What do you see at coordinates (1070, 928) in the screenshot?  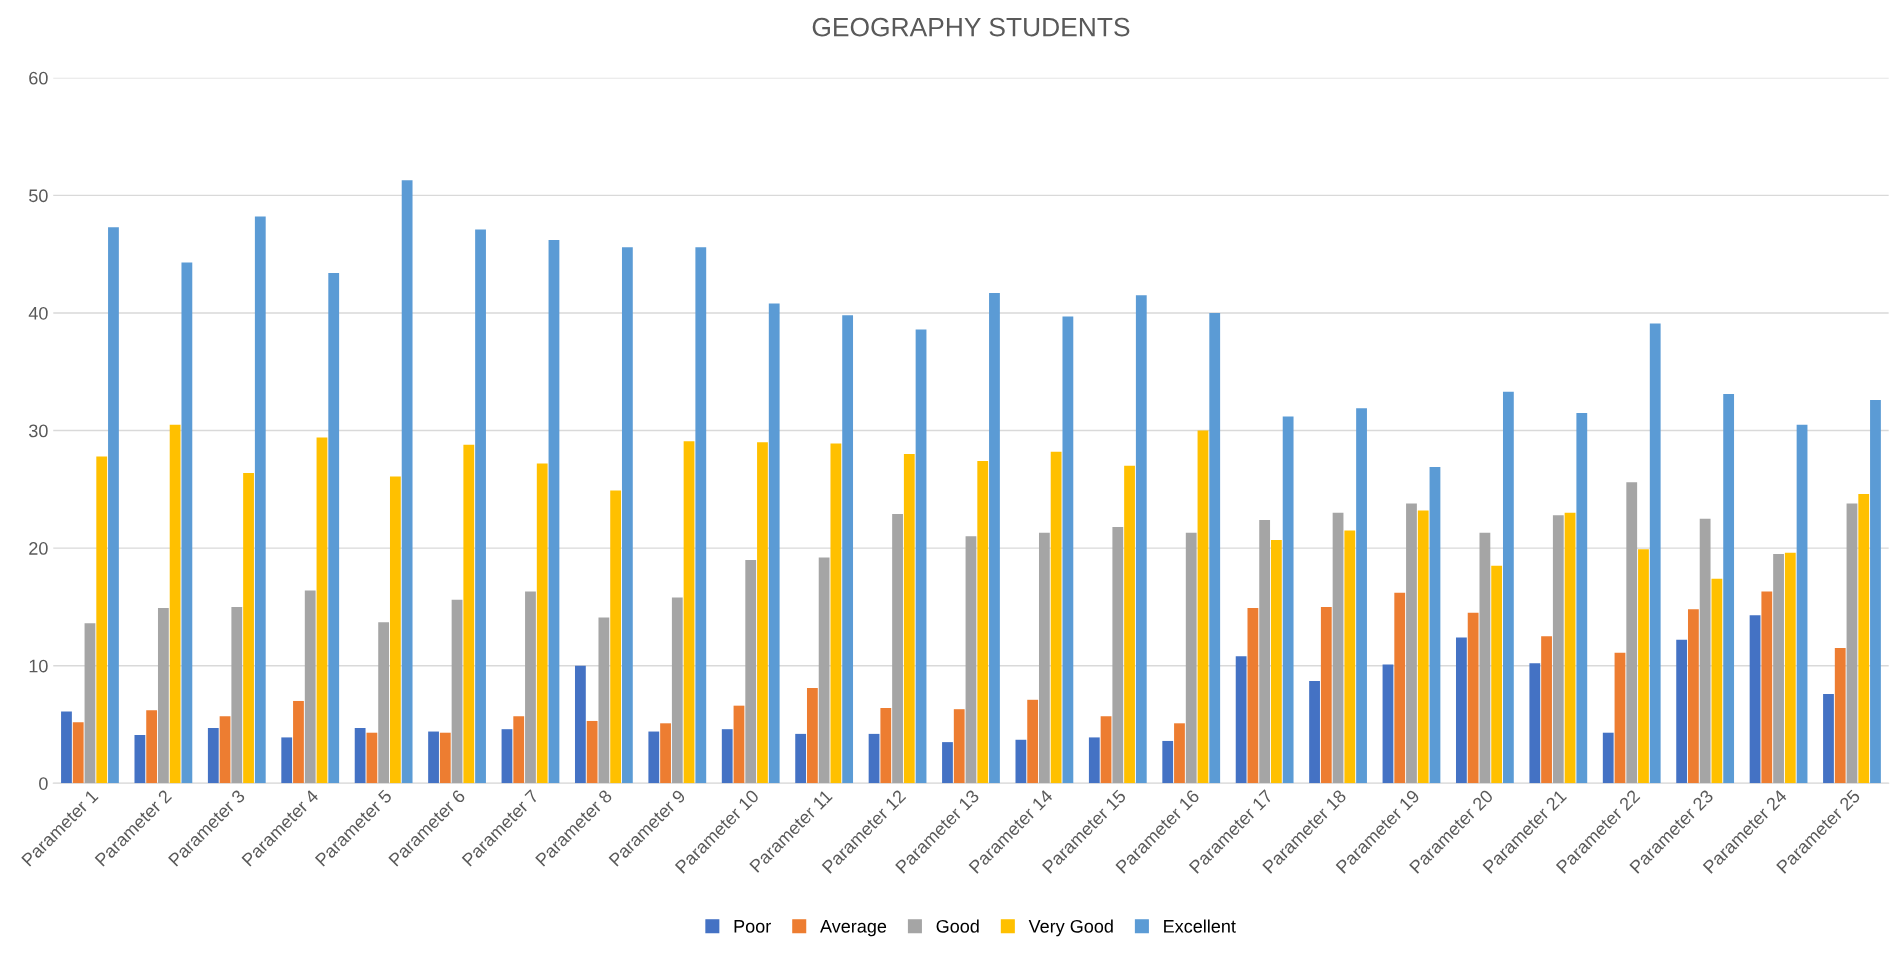 I see `legend-label: Very Good` at bounding box center [1070, 928].